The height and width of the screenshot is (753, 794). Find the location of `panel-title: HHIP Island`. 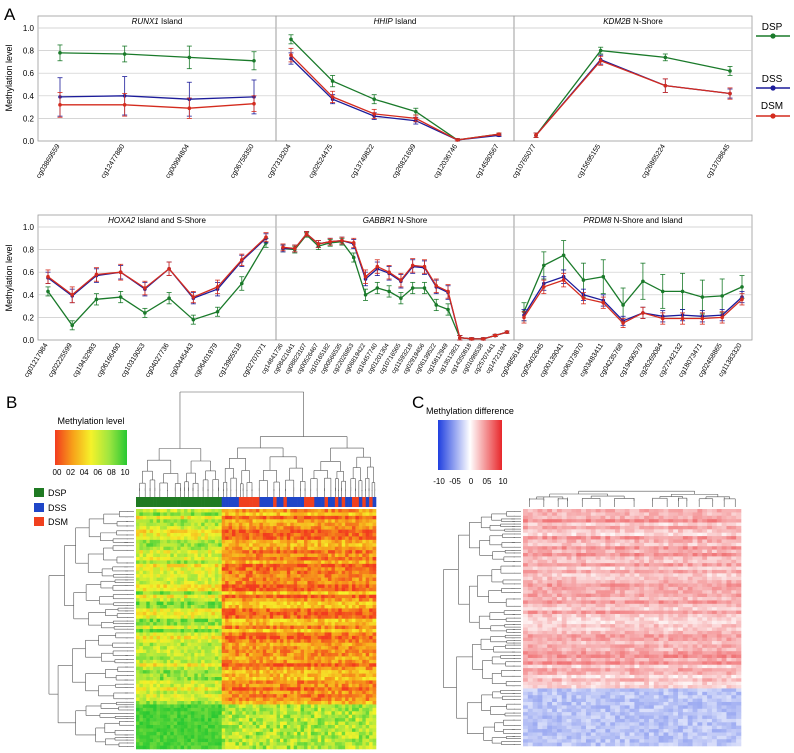

panel-title: HHIP Island is located at coordinates (395, 21).